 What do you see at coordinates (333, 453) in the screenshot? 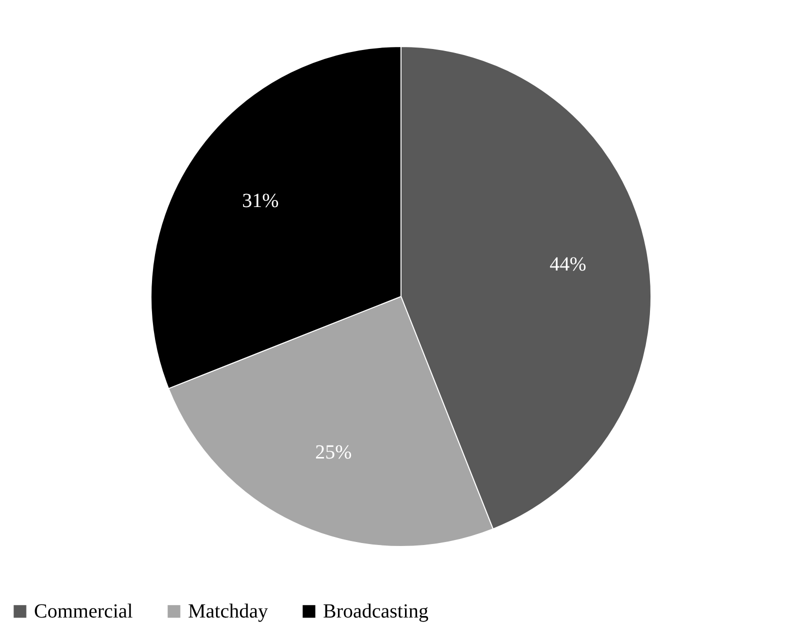
I see `data-label: 25%` at bounding box center [333, 453].